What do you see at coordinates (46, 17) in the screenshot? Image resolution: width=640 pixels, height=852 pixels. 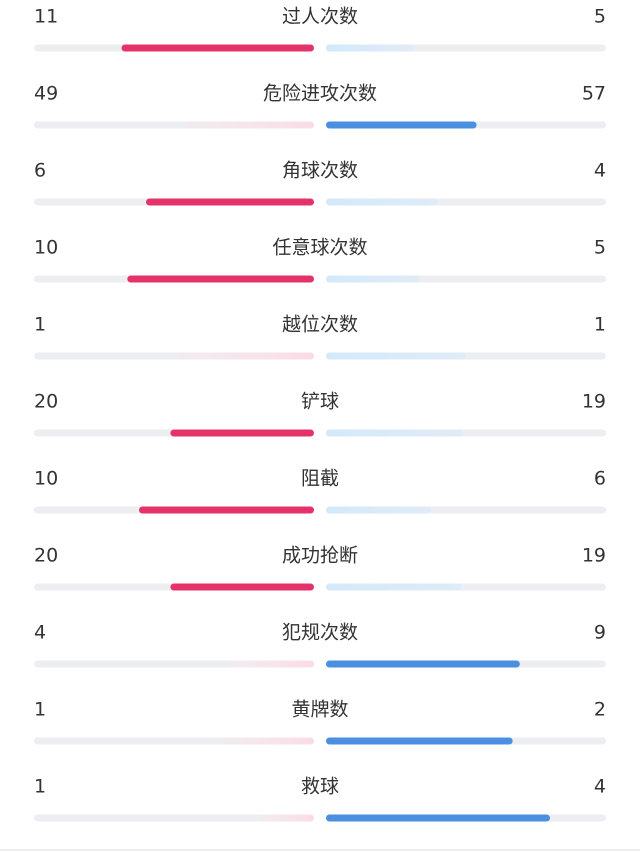 I see `home-value: 11` at bounding box center [46, 17].